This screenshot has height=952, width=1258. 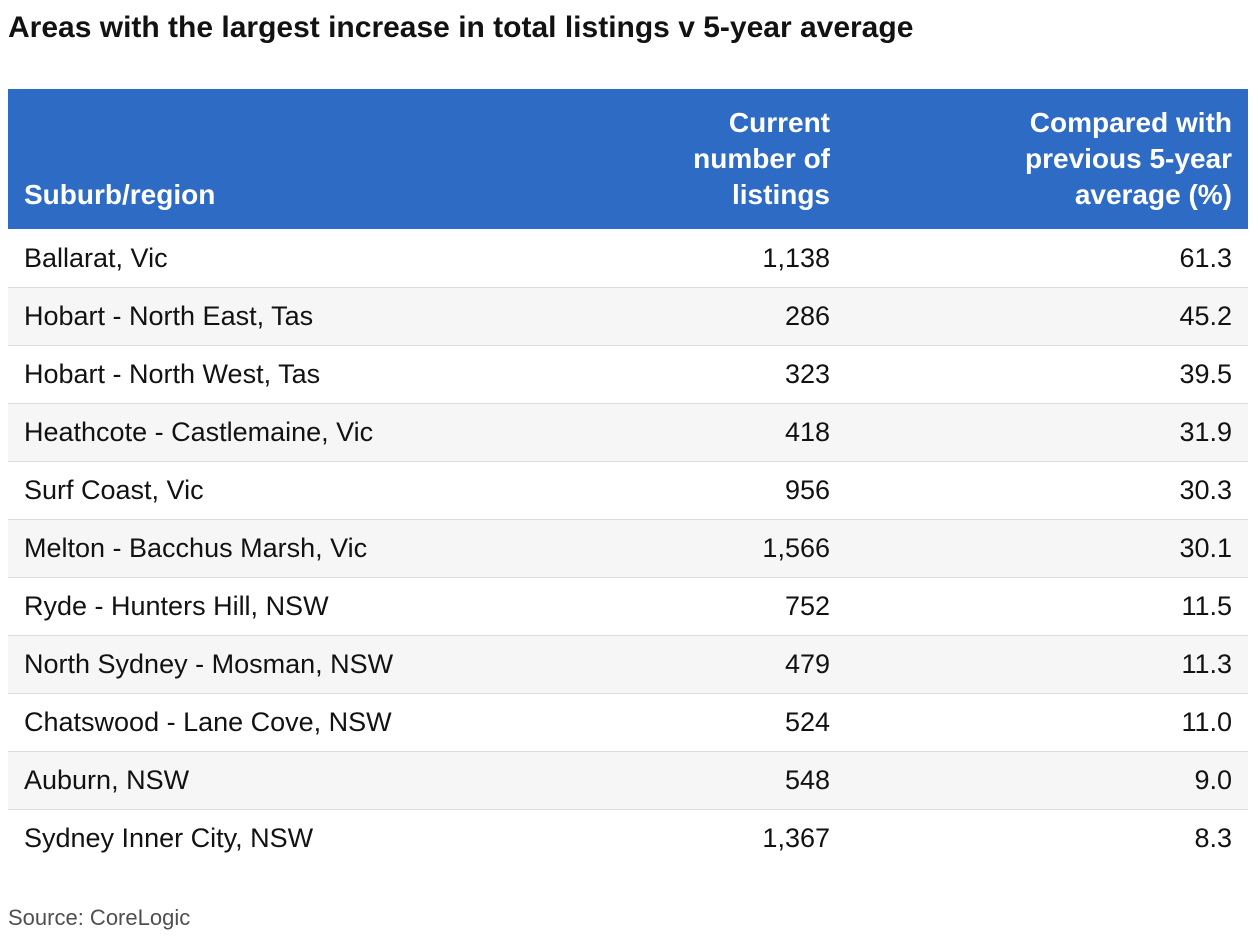 What do you see at coordinates (807, 722) in the screenshot?
I see `cell-listings: 524` at bounding box center [807, 722].